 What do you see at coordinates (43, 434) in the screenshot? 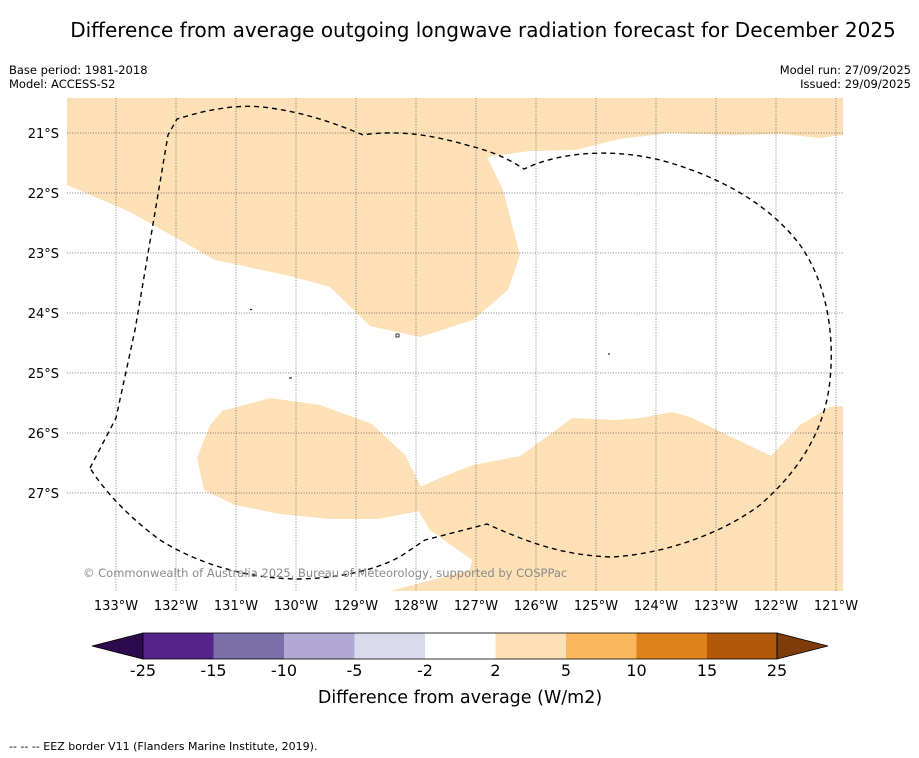
I see `lat-label: 26°S` at bounding box center [43, 434].